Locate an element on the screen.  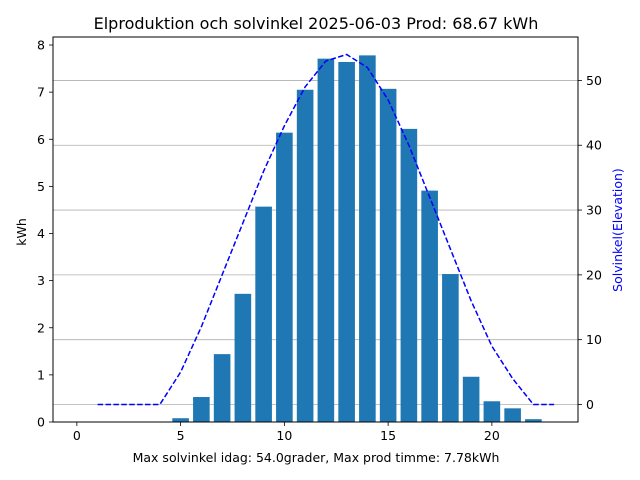
y-tick-label: 5 is located at coordinates (41, 186).